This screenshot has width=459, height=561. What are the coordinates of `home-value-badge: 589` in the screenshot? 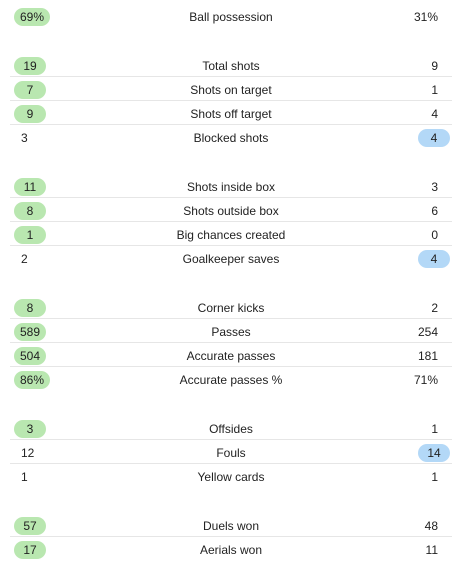 It's located at (30, 332).